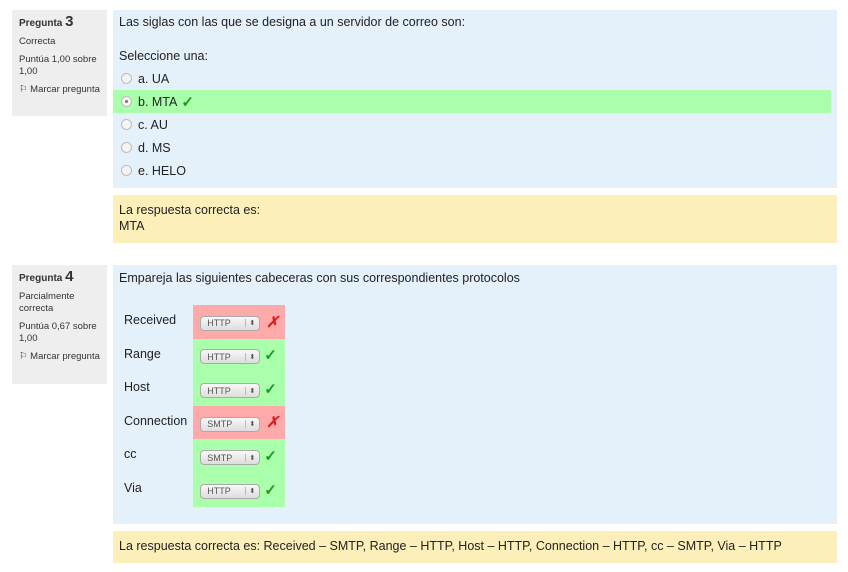 The height and width of the screenshot is (572, 848). What do you see at coordinates (65, 89) in the screenshot?
I see `q3-flag-label: Marcar pregunta` at bounding box center [65, 89].